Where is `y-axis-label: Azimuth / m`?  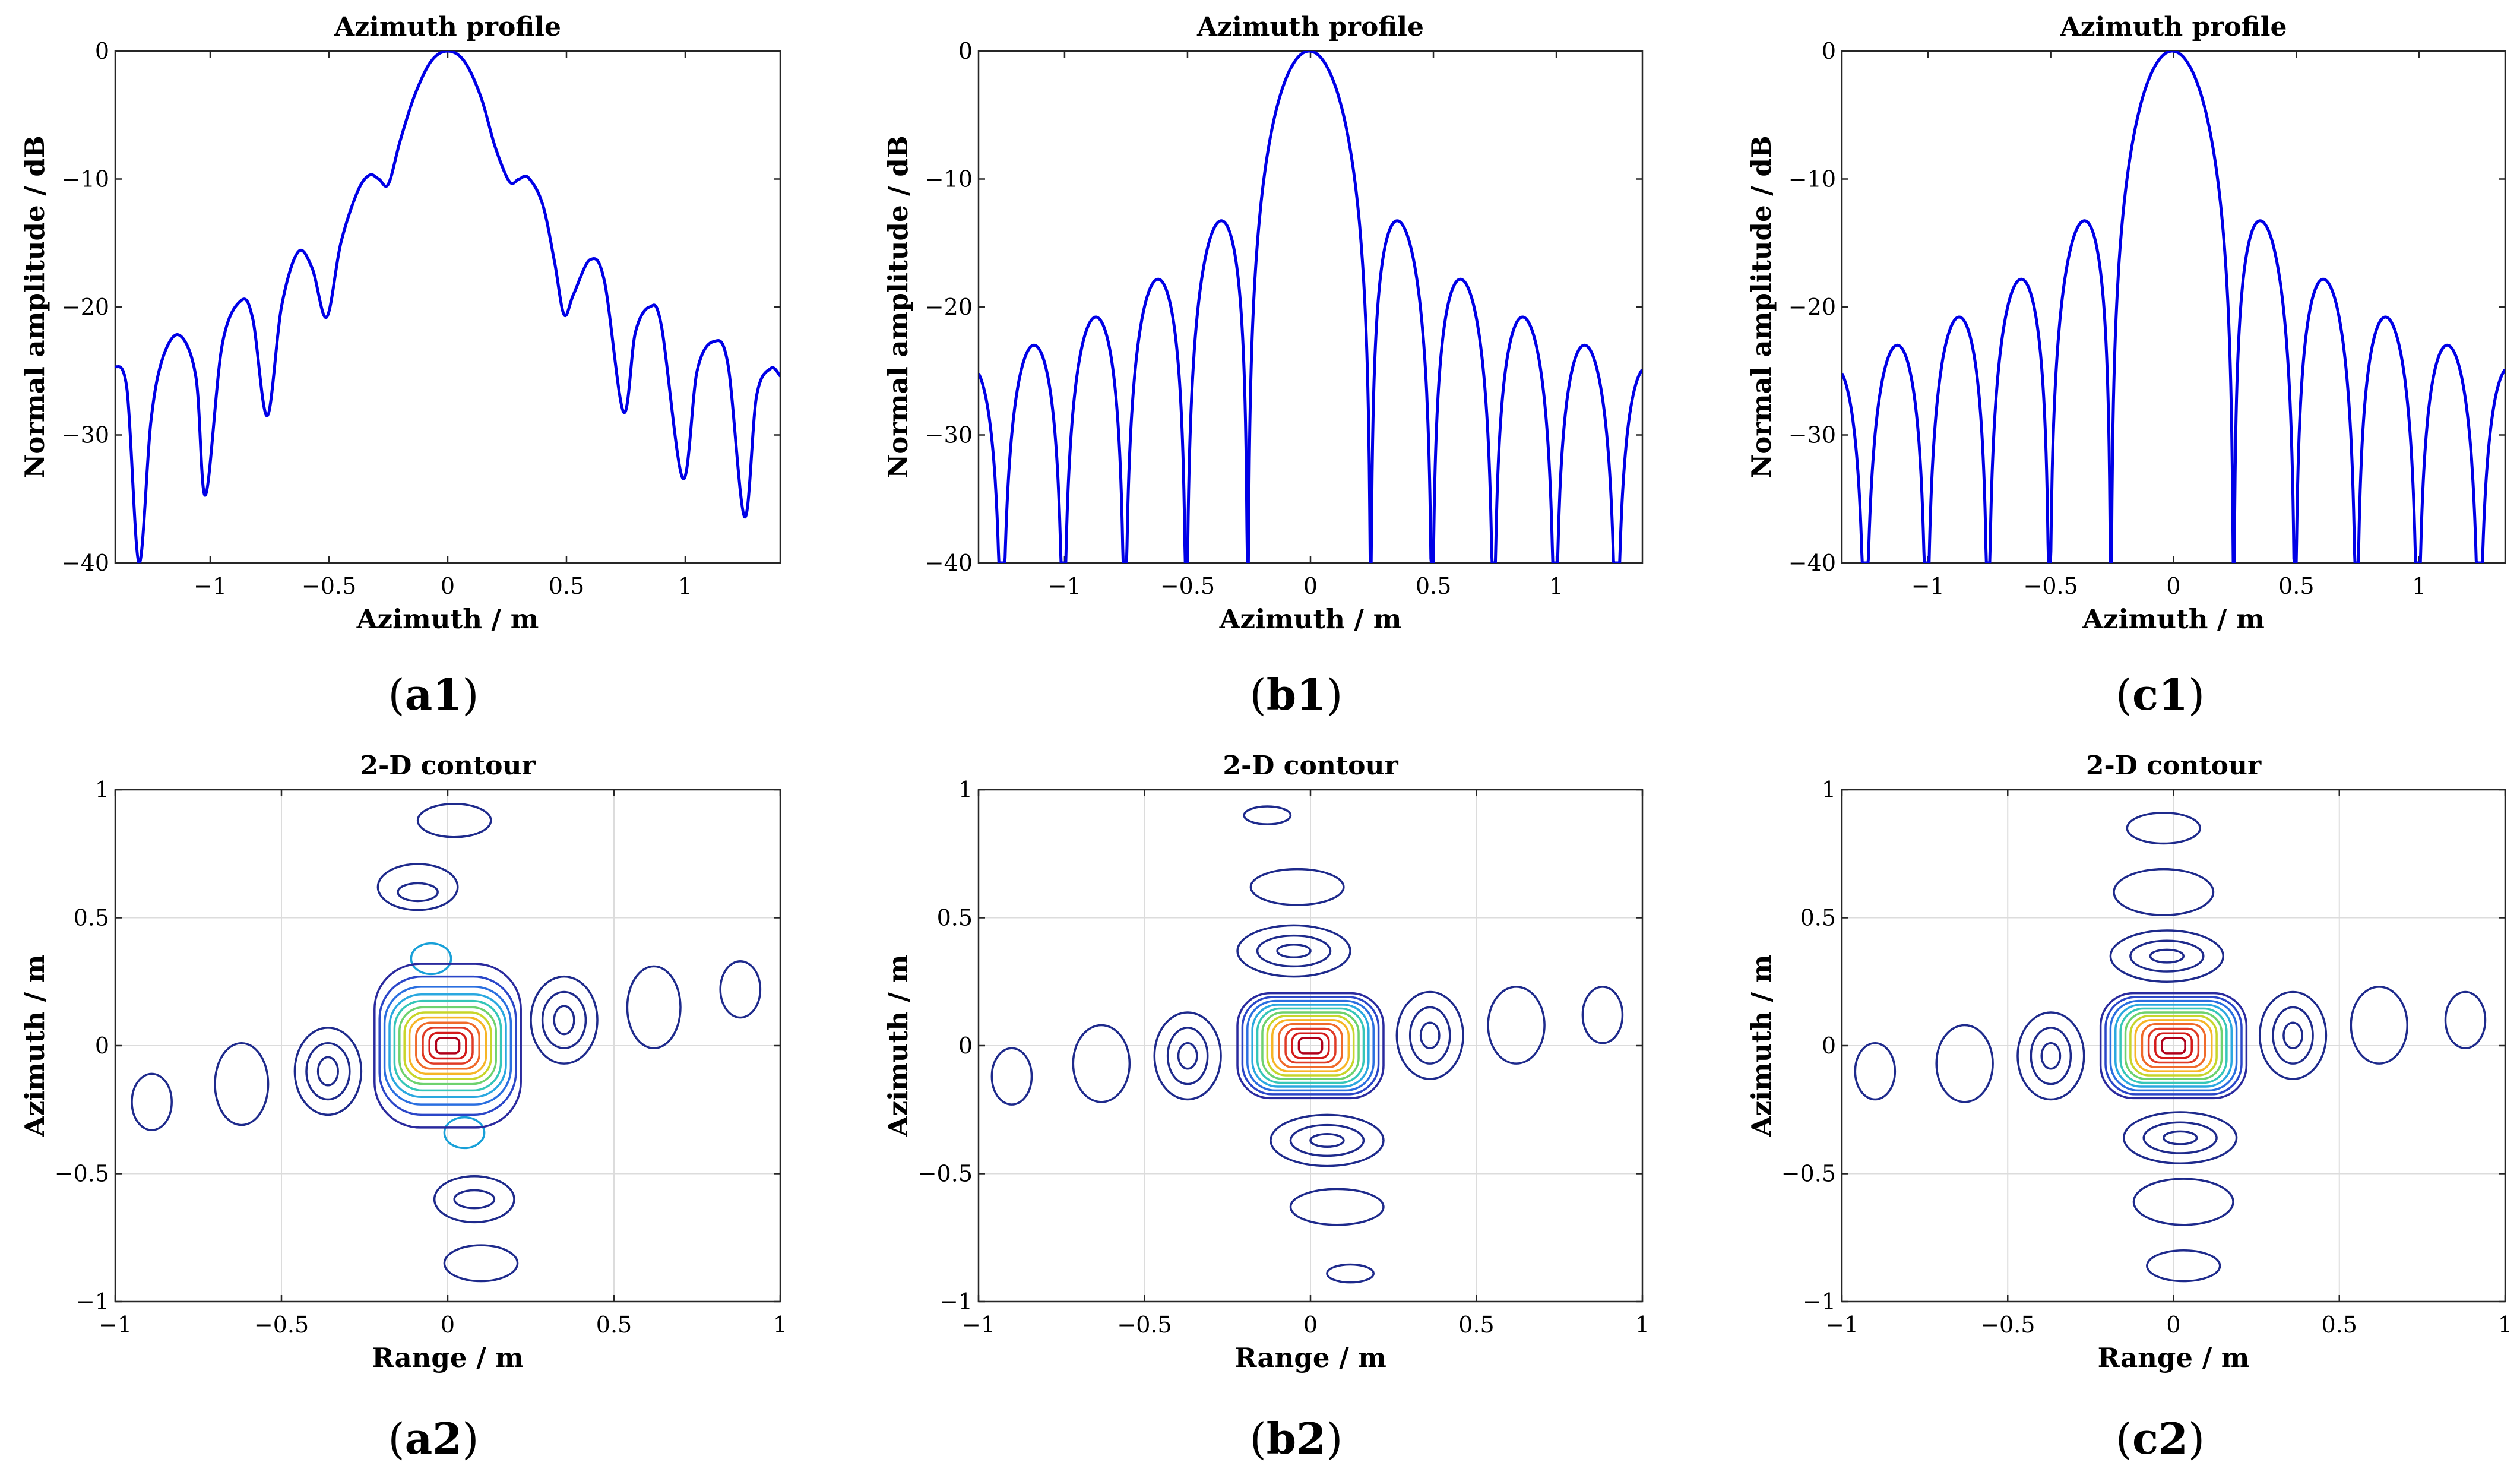 y-axis-label: Azimuth / m is located at coordinates (898, 1046).